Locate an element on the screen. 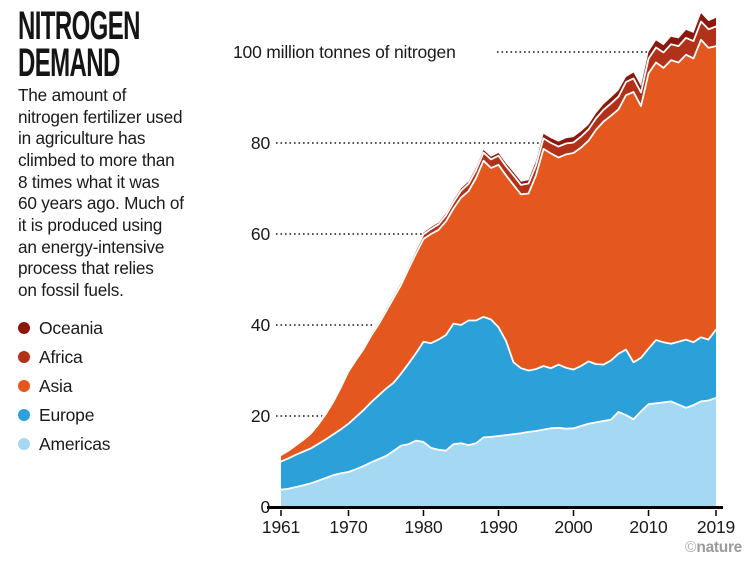 The width and height of the screenshot is (751, 570). description-line: on fossil fuels. is located at coordinates (71, 290).